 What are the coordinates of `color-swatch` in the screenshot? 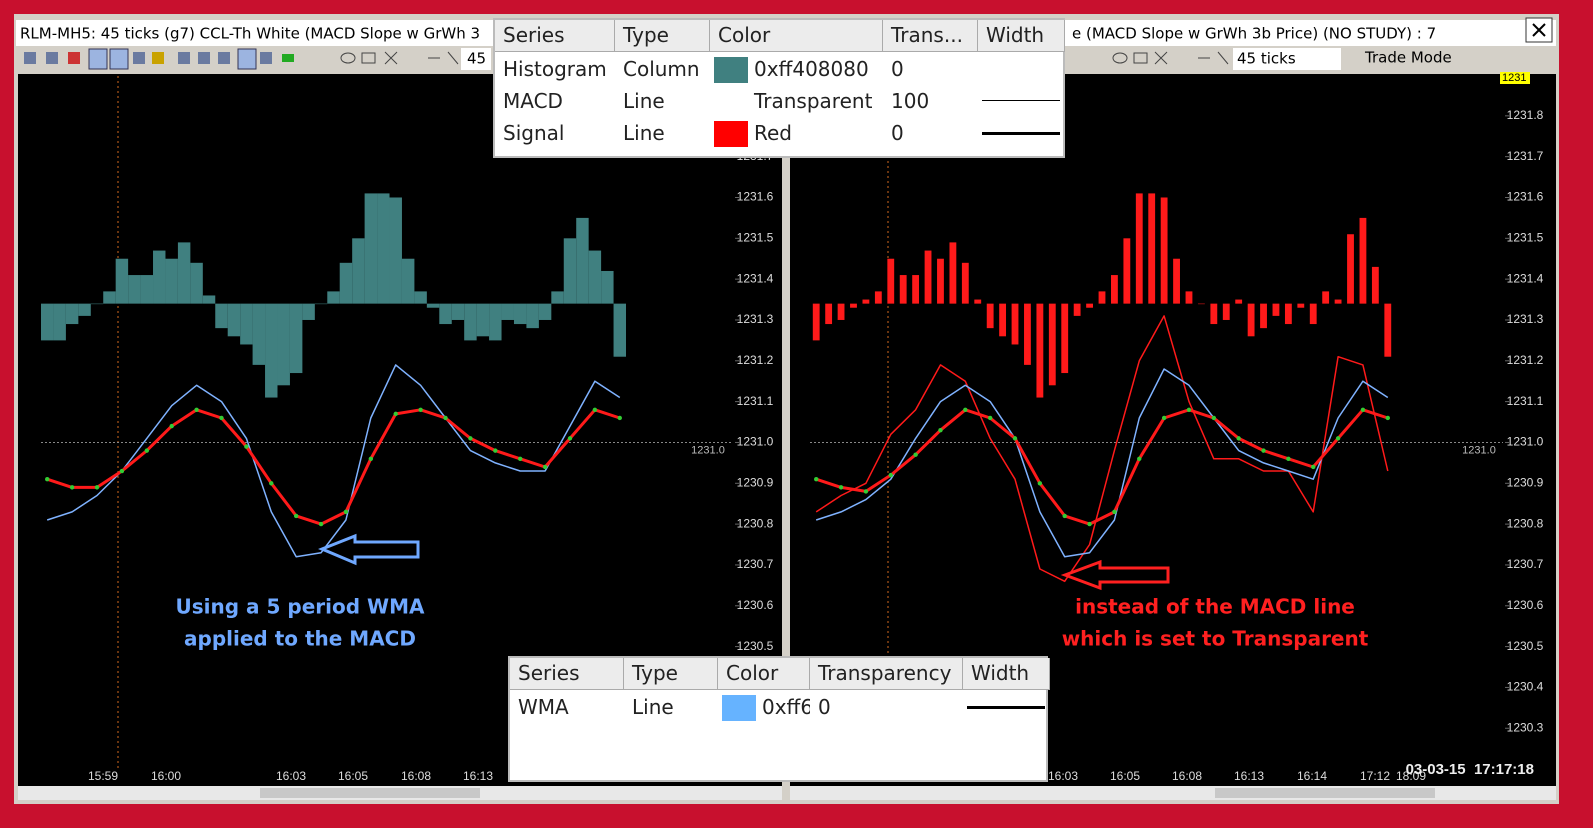 It's located at (739, 708).